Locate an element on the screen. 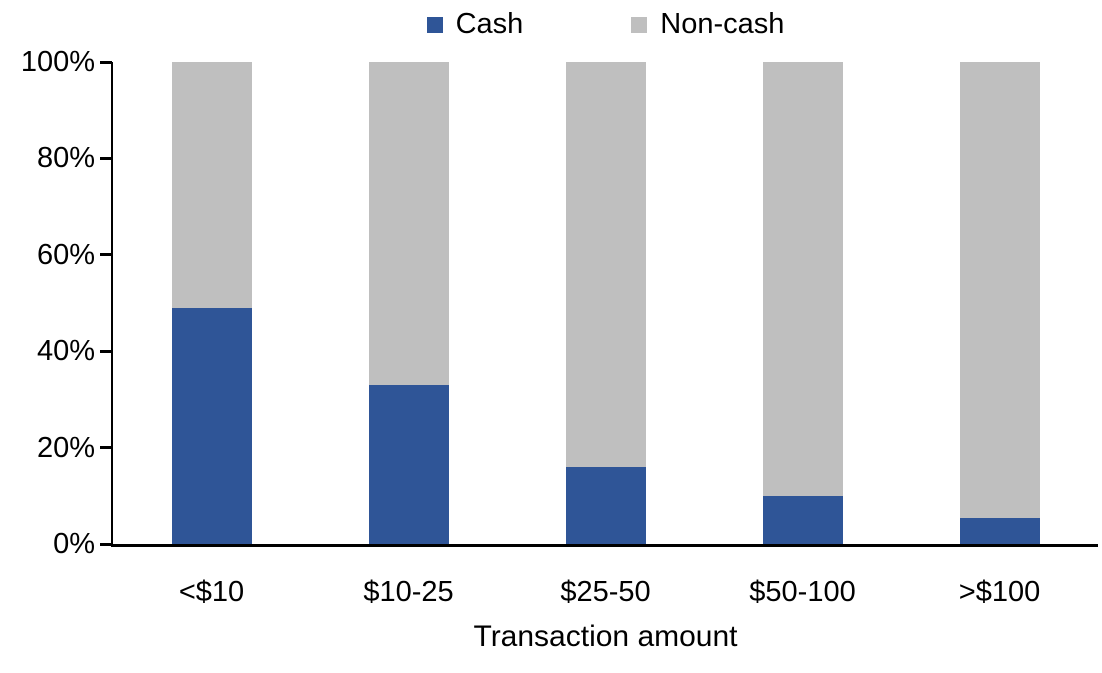 The height and width of the screenshot is (673, 1102). non-cash-legend-label: Non-cash is located at coordinates (722, 24).